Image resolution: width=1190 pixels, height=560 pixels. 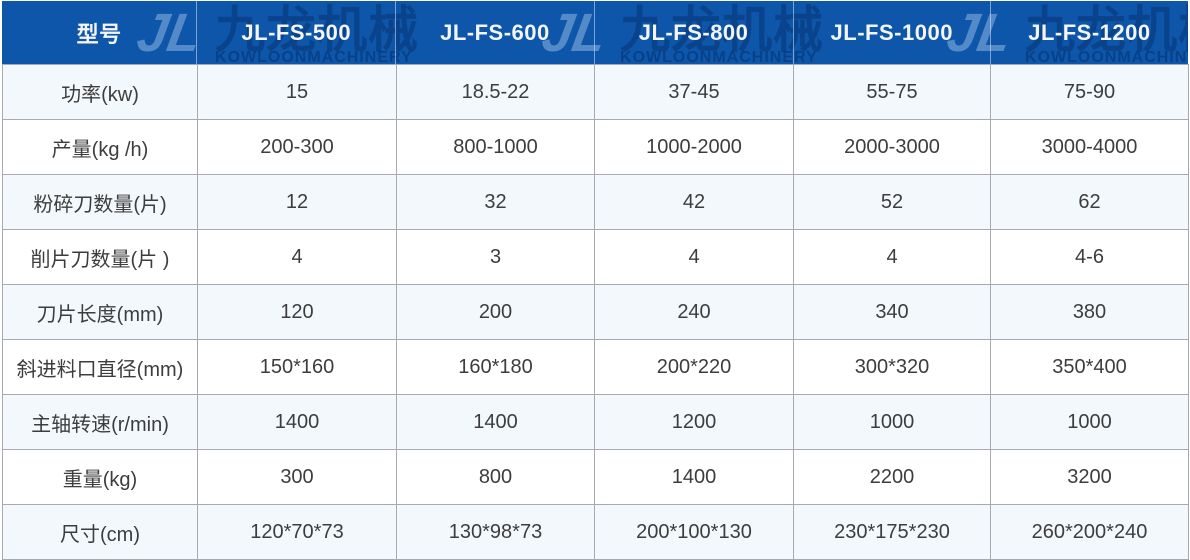 What do you see at coordinates (297, 532) in the screenshot?
I see `spec-cell: 120*70*73` at bounding box center [297, 532].